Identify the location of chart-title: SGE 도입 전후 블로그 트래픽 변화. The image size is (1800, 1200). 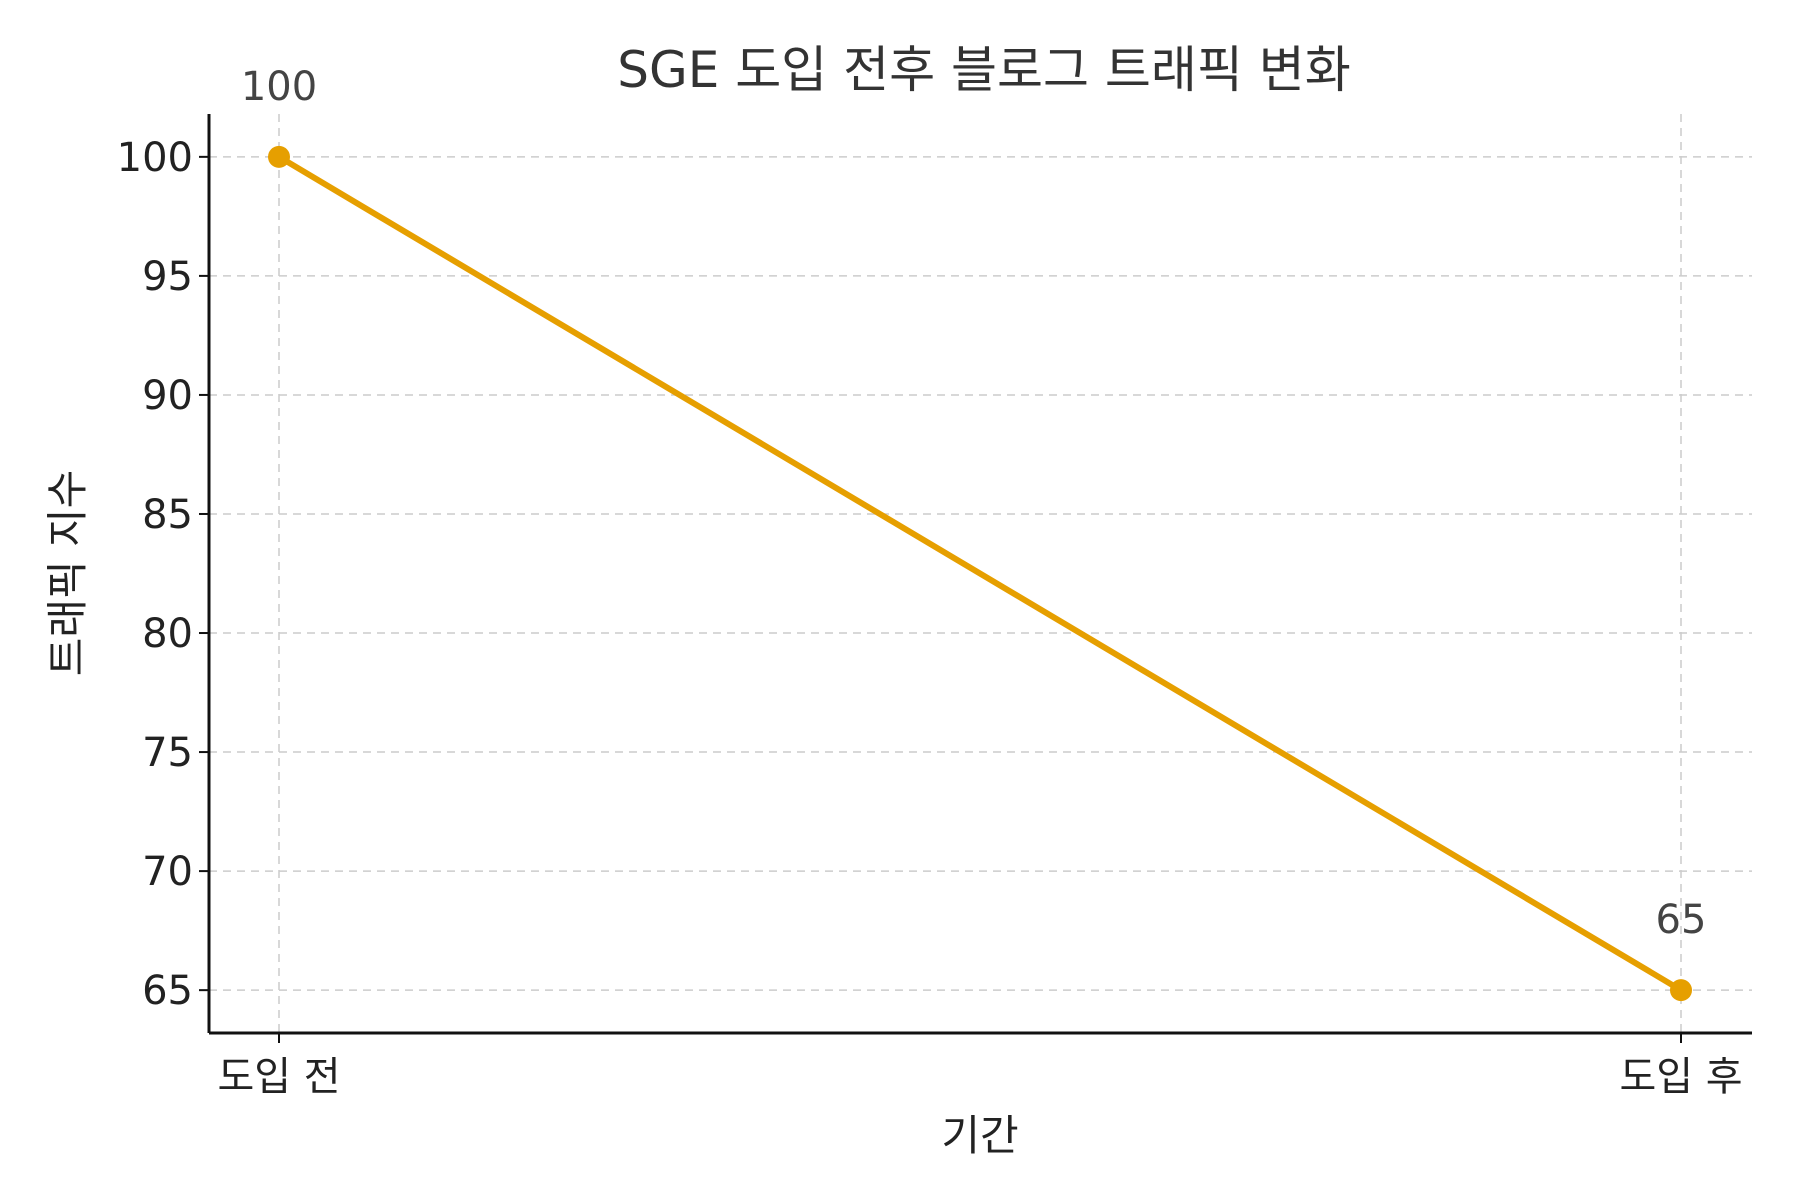
(984, 70).